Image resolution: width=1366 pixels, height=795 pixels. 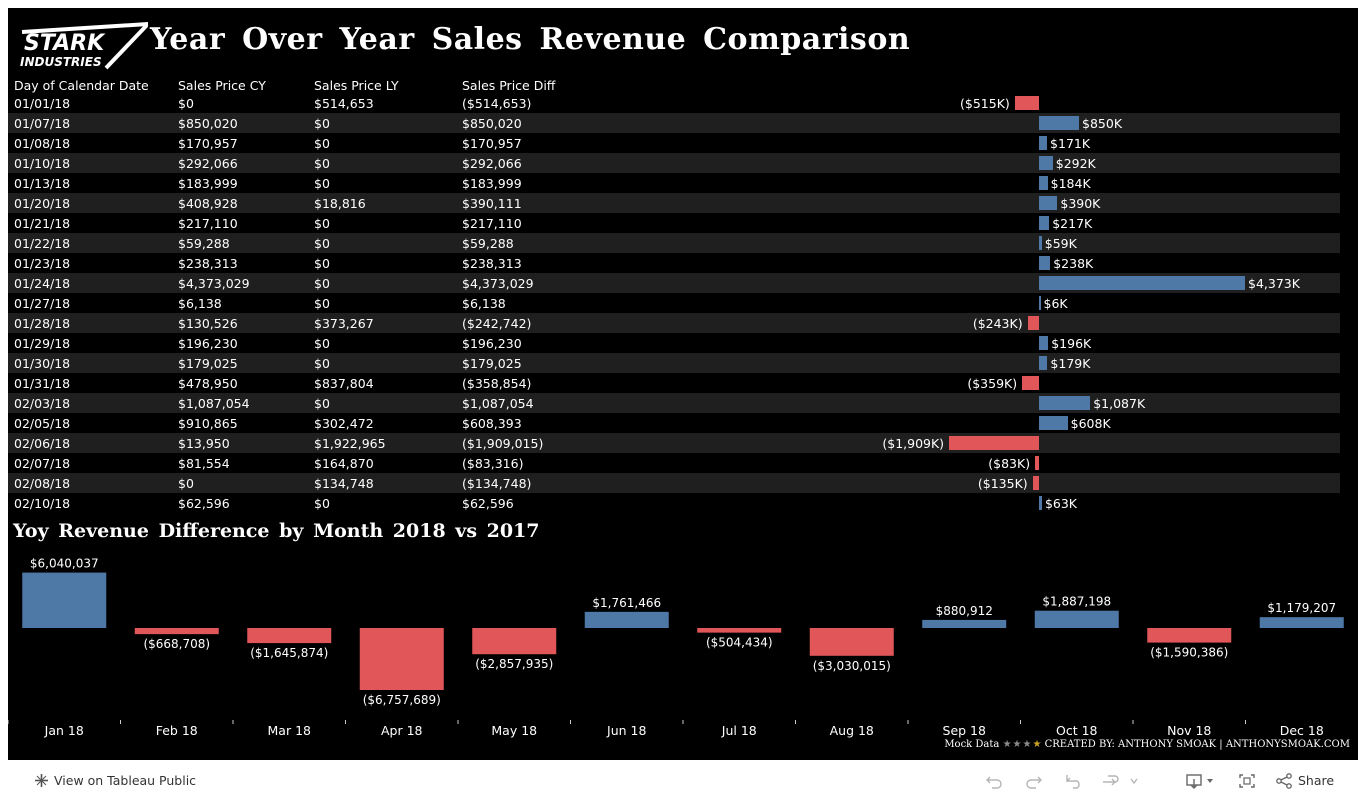 What do you see at coordinates (1075, 163) in the screenshot?
I see `diff-bar-label: $292K` at bounding box center [1075, 163].